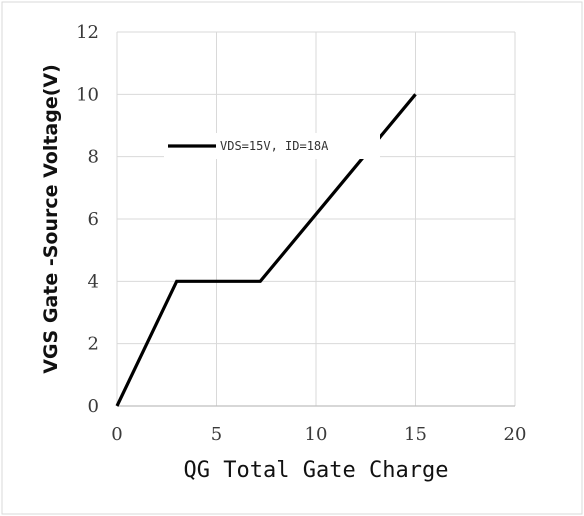  What do you see at coordinates (216, 434) in the screenshot?
I see `x-tick-label: 5` at bounding box center [216, 434].